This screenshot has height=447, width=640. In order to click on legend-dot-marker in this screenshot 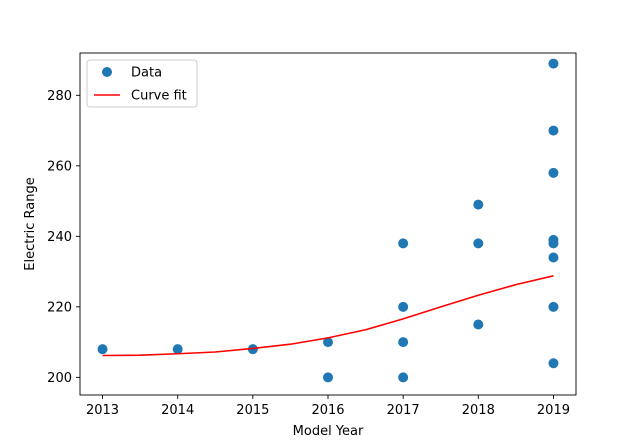, I will do `click(107, 72)`.